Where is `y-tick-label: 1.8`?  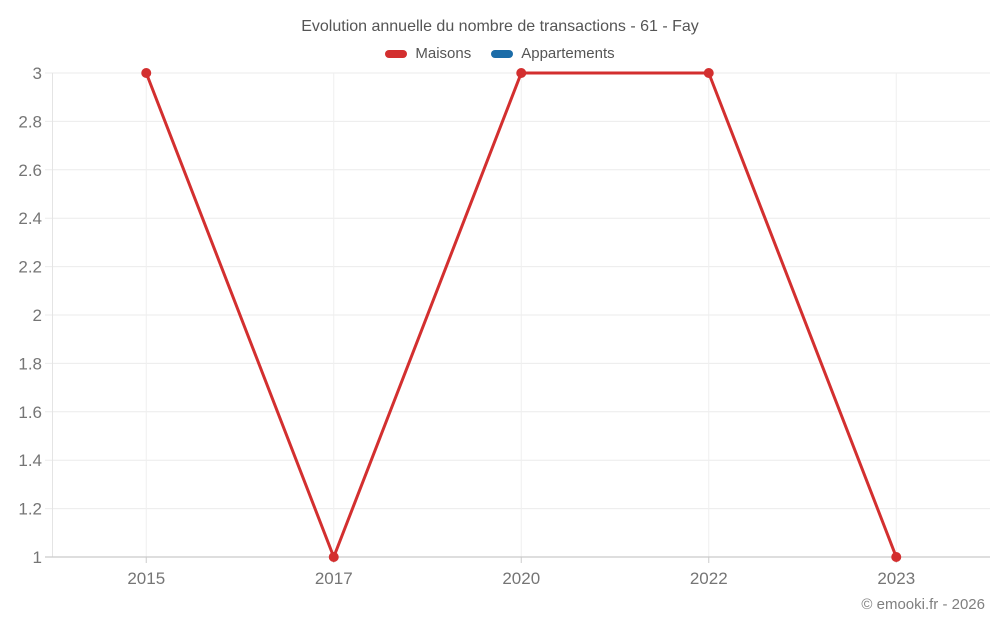
y-tick-label: 1.8 is located at coordinates (30, 363).